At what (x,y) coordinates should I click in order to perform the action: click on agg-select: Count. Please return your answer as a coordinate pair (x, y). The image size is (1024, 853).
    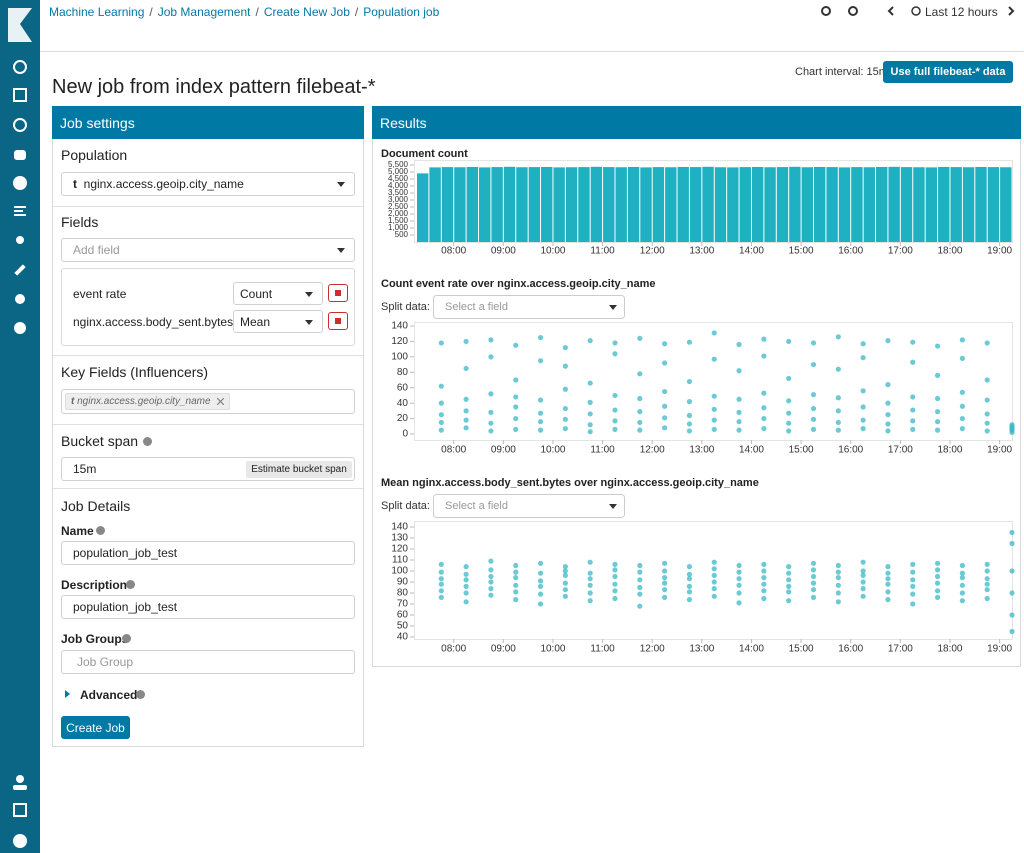
    Looking at the image, I should click on (278, 293).